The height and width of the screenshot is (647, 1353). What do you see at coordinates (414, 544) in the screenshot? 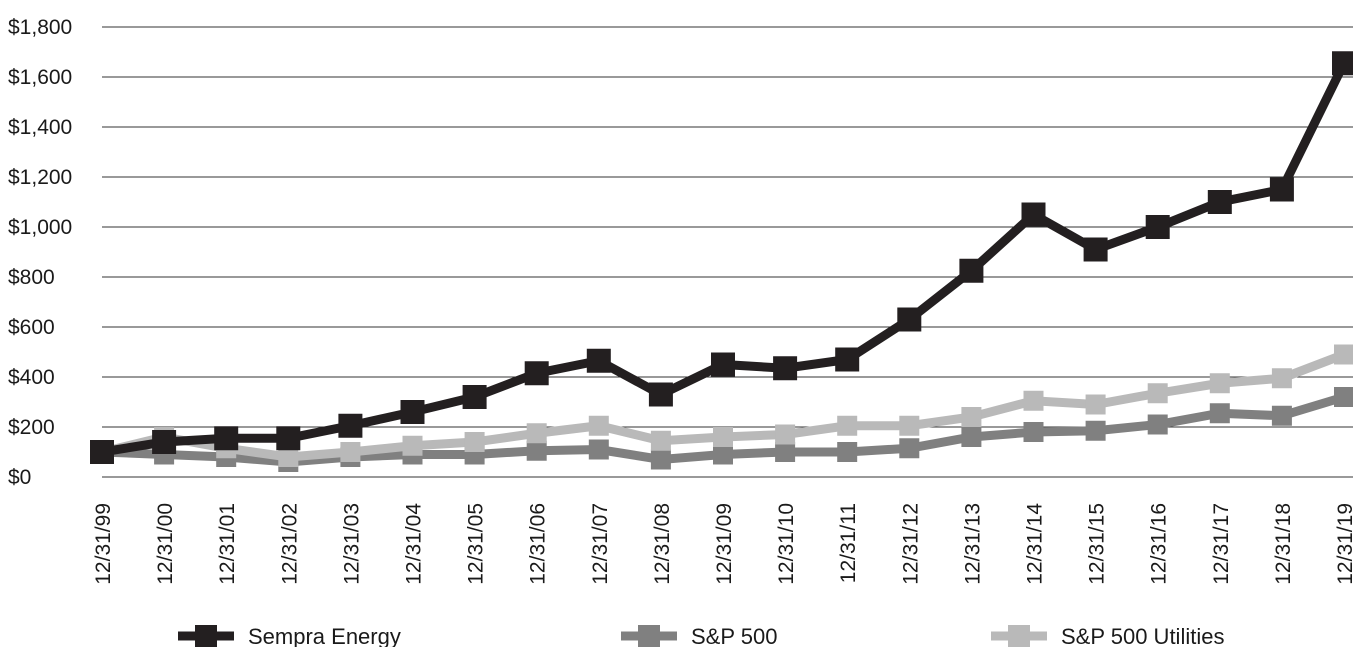
I see `x-tick-label: 12/31/04` at bounding box center [414, 544].